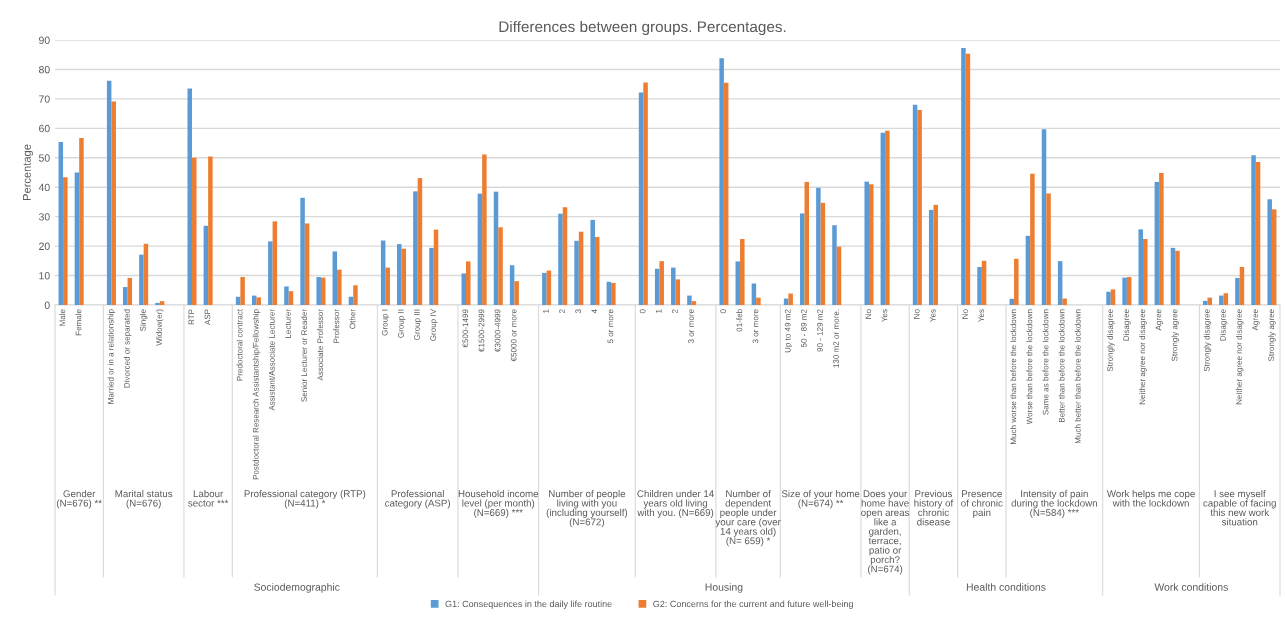  What do you see at coordinates (385, 322) in the screenshot?
I see `x-tick-label: Group I` at bounding box center [385, 322].